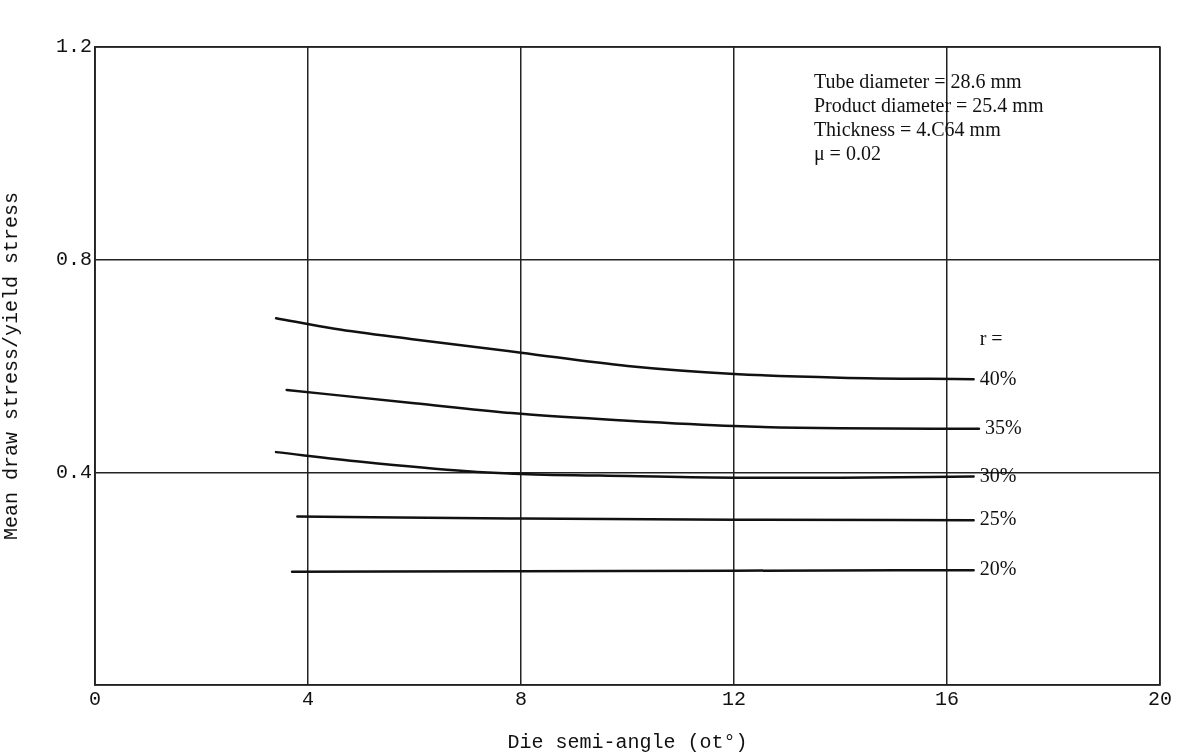  Describe the element at coordinates (73, 47) in the screenshot. I see `y-tick-label: 1.2` at that location.